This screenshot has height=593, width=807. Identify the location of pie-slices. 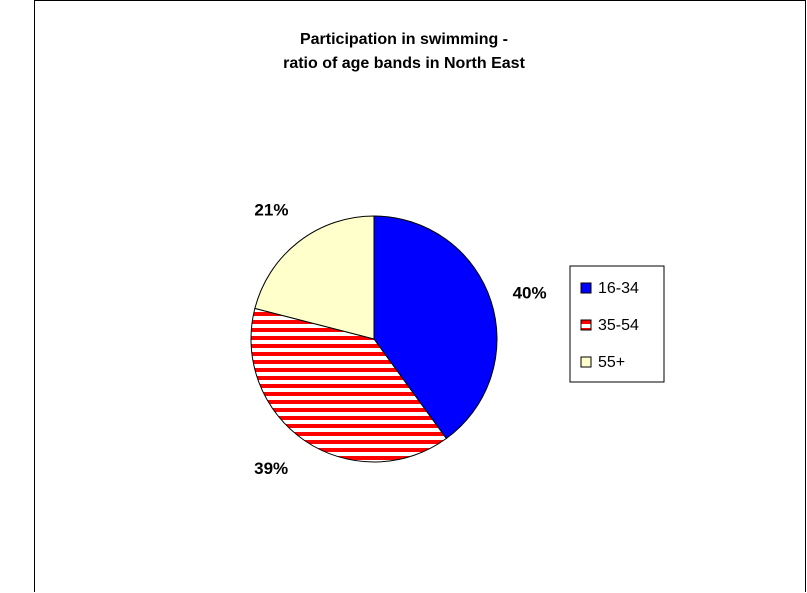
(374, 339).